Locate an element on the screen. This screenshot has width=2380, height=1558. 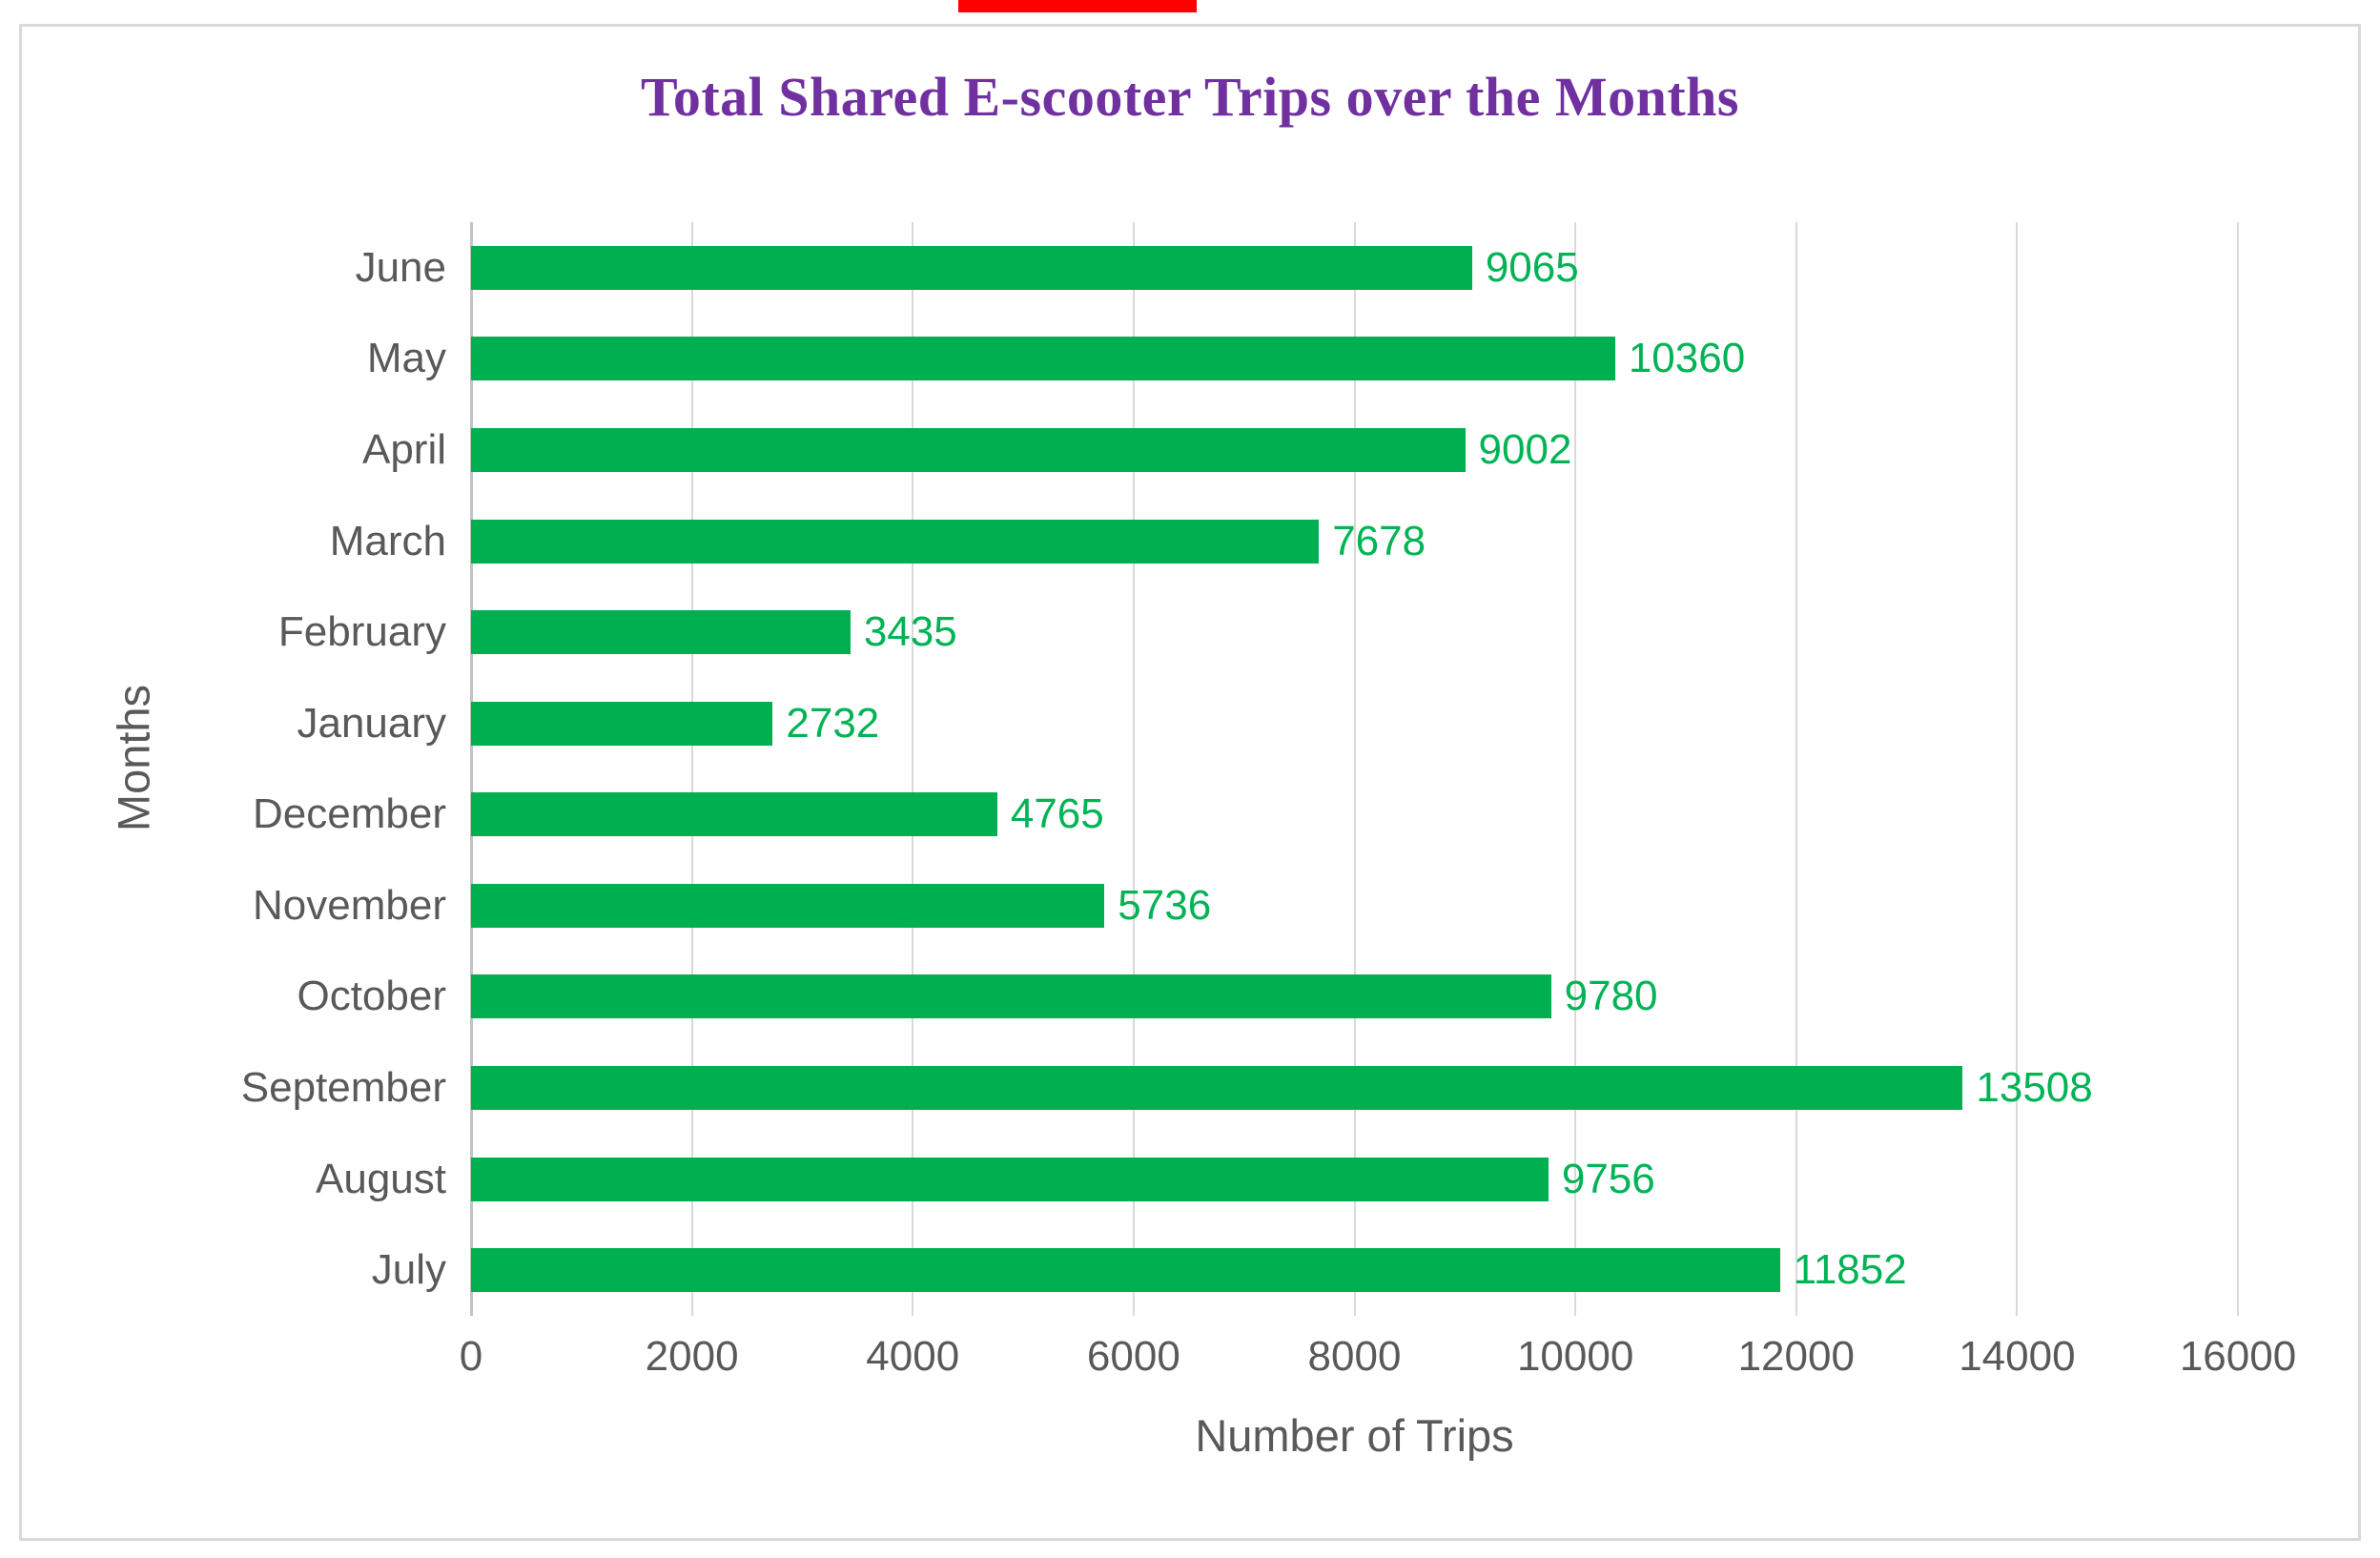
value-label: 9002 is located at coordinates (1525, 449).